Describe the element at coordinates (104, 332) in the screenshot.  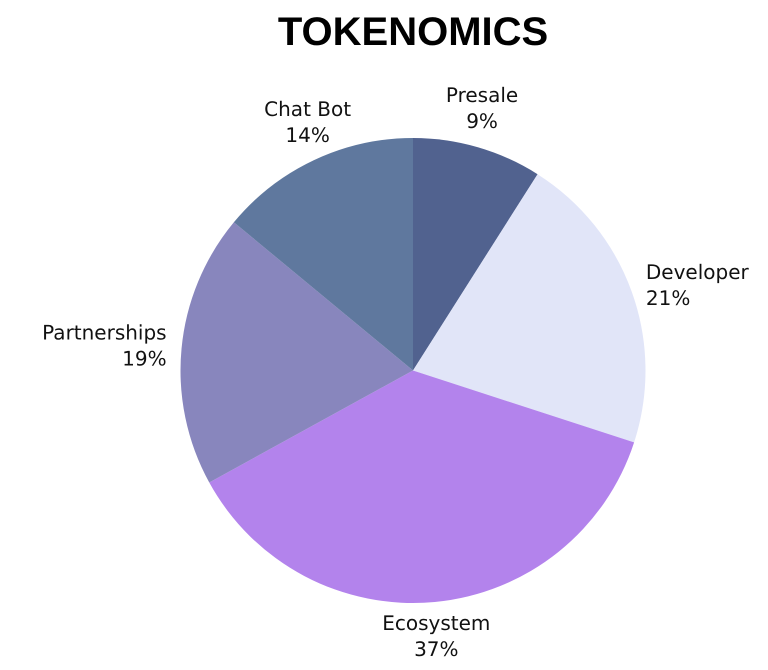
I see `slice-label: Partnerships` at that location.